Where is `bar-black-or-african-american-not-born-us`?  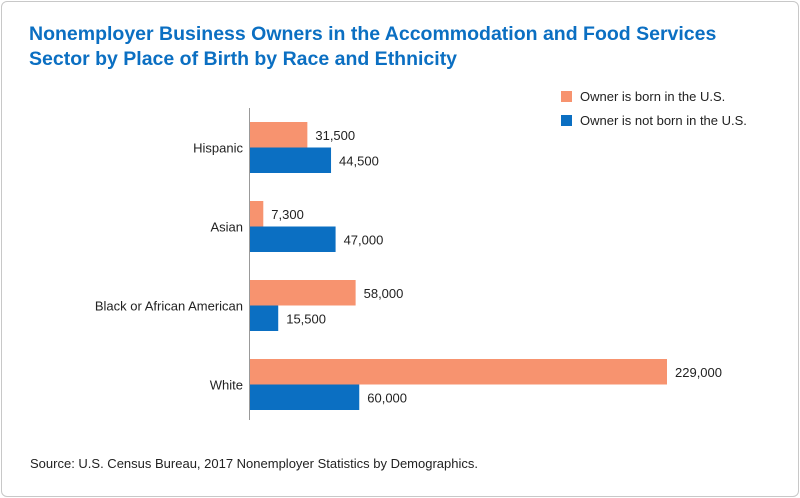 bar-black-or-african-american-not-born-us is located at coordinates (264, 318).